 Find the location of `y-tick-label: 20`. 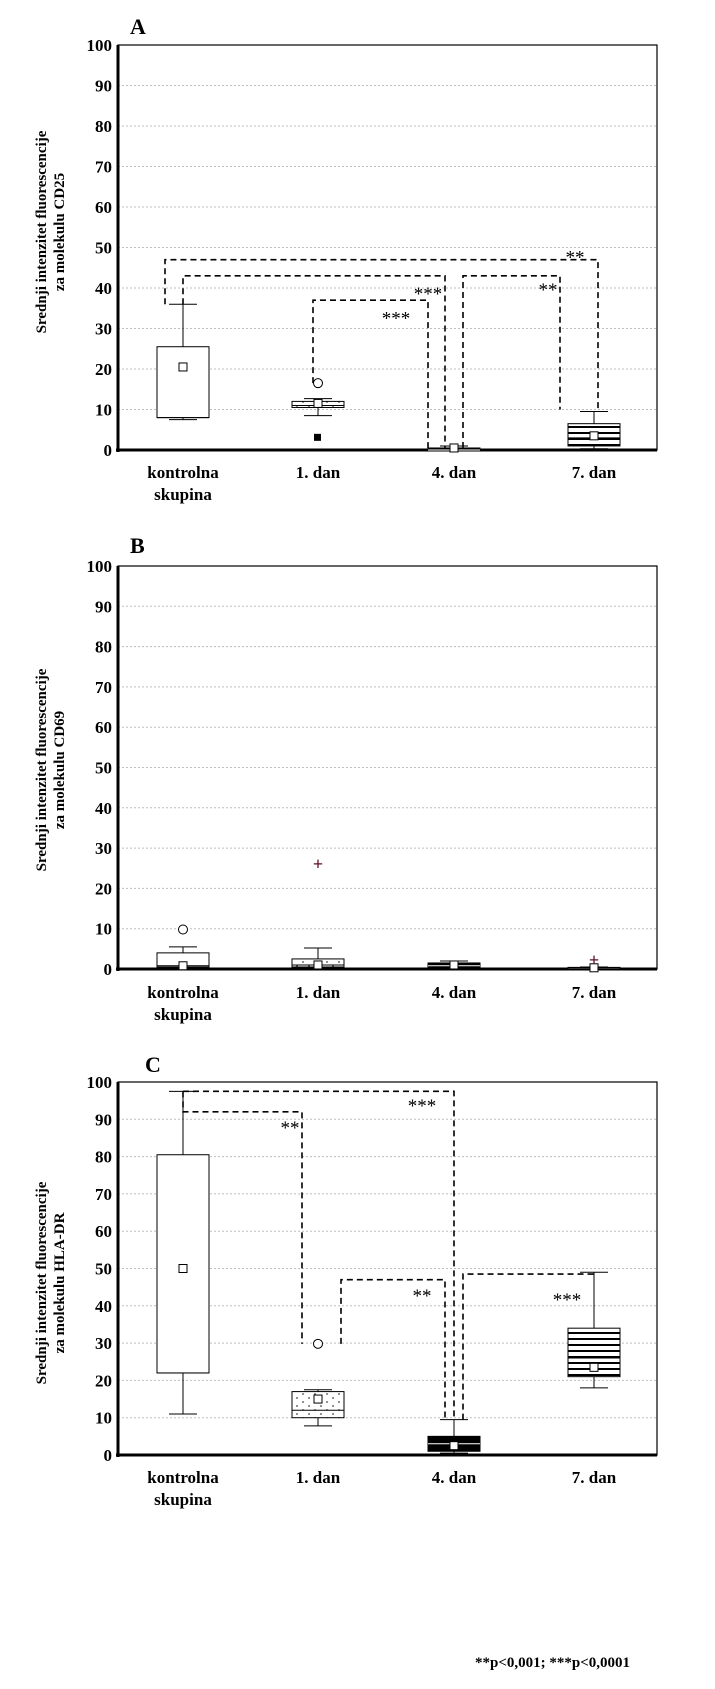

y-tick-label: 20 is located at coordinates (103, 1380).